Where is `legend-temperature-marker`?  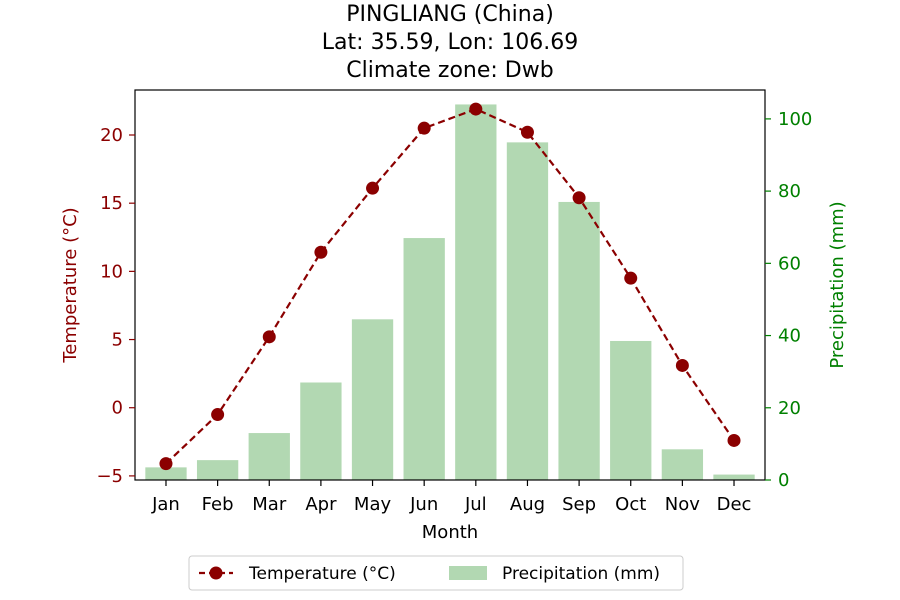 legend-temperature-marker is located at coordinates (216, 573).